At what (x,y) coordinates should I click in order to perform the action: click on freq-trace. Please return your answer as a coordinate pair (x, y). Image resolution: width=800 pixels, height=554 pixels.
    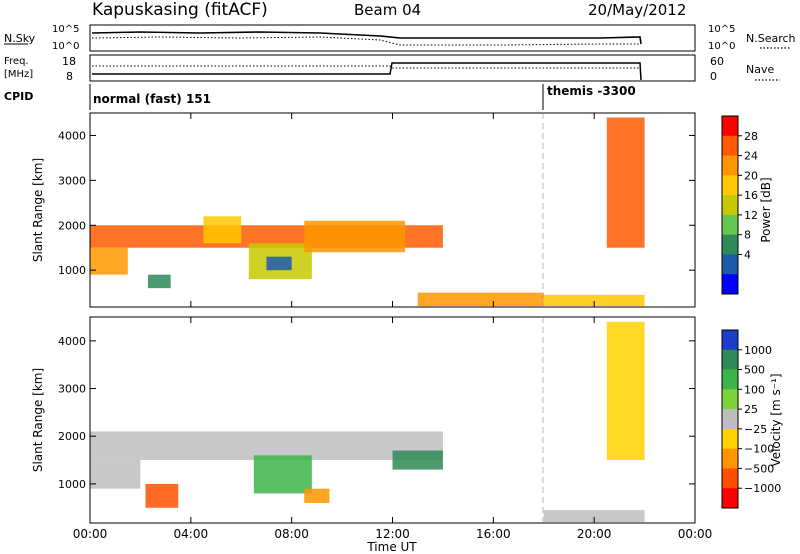
    Looking at the image, I should click on (367, 71).